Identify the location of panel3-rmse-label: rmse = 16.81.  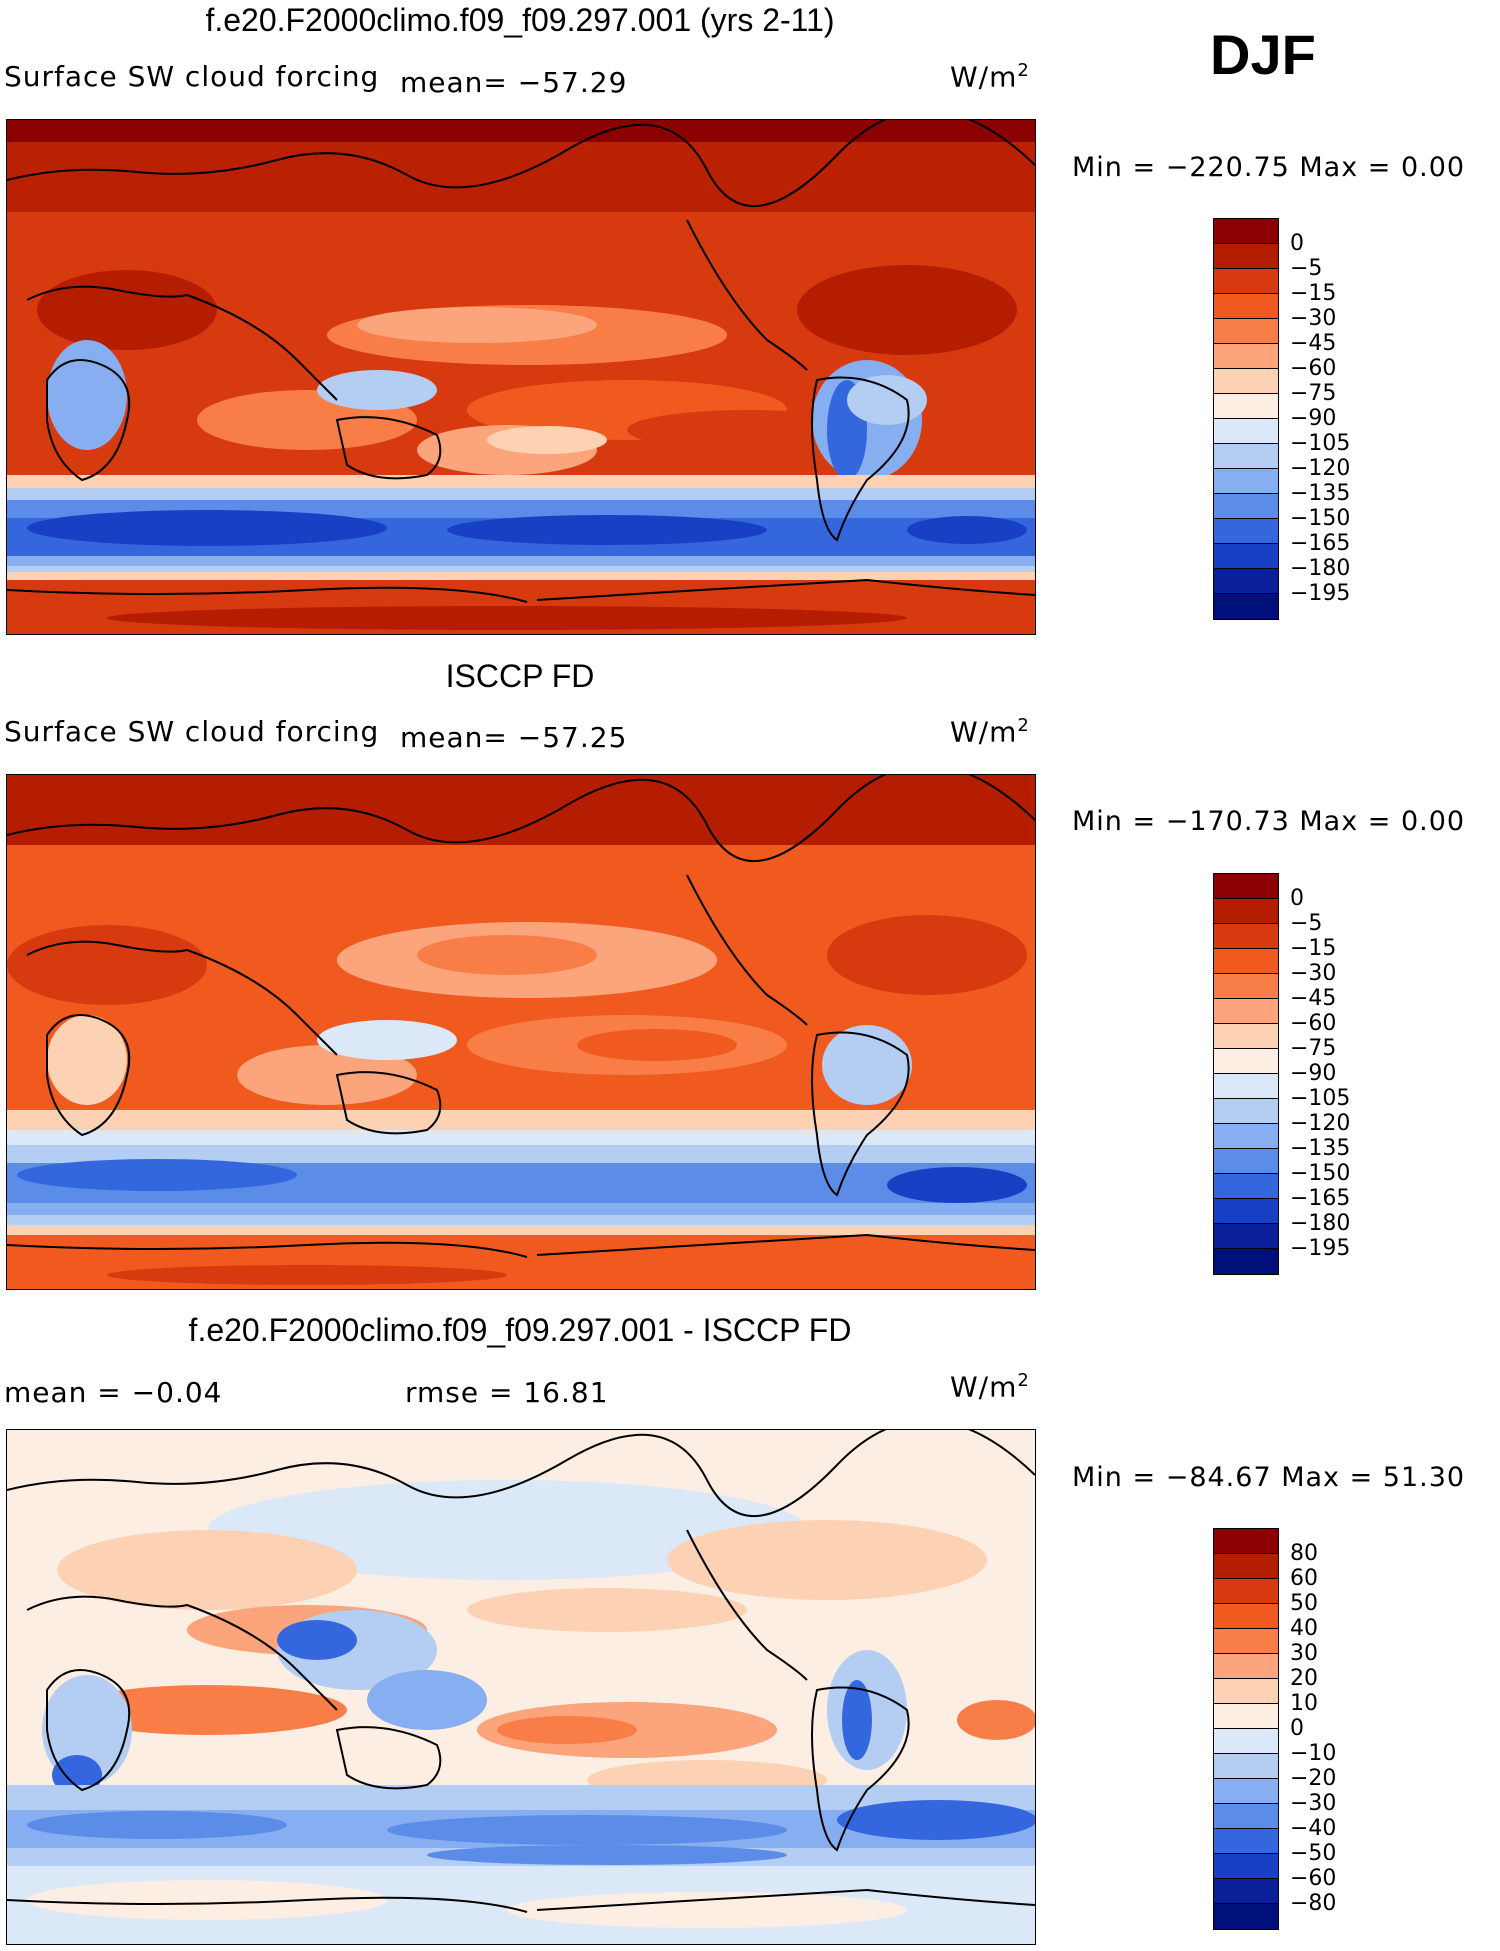
(507, 1392).